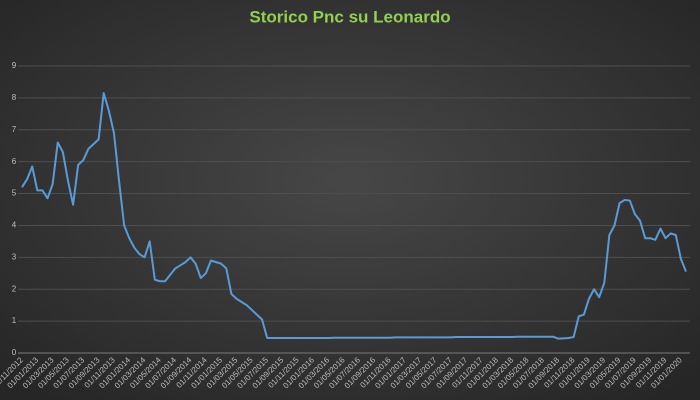 The image size is (700, 400). What do you see at coordinates (14, 97) in the screenshot?
I see `y-tick-label: 8` at bounding box center [14, 97].